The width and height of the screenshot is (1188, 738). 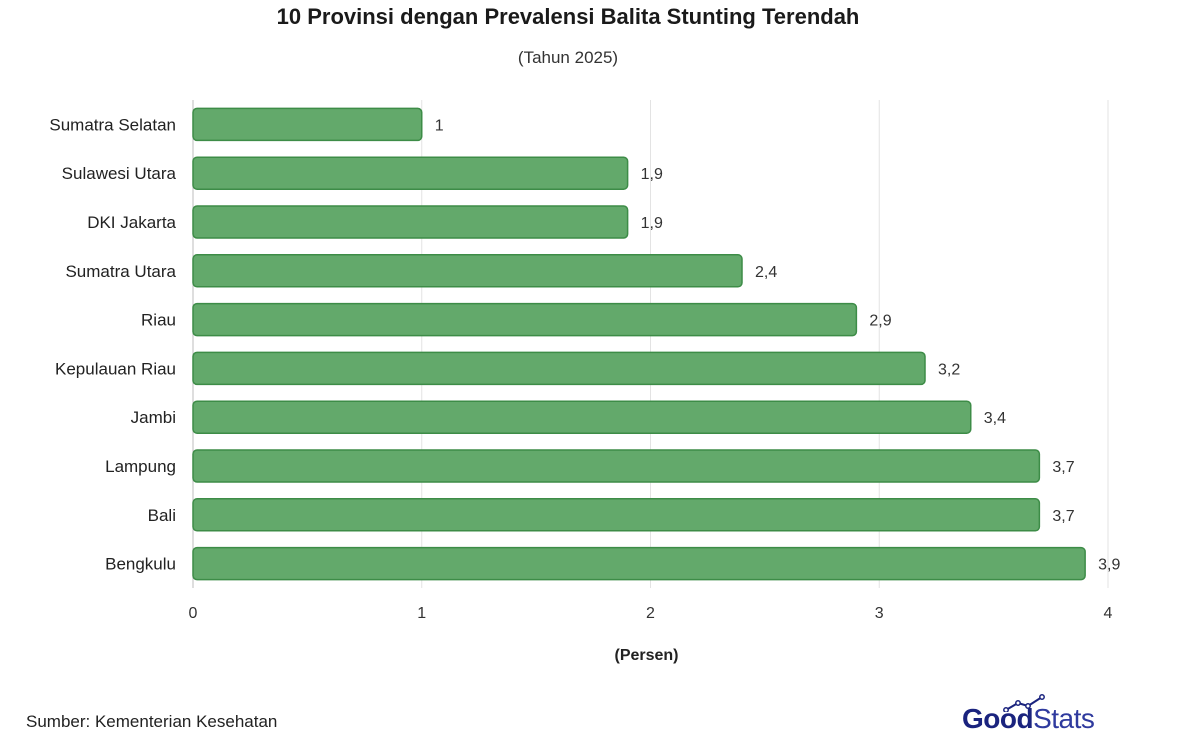 I want to click on category-label: Sulawesi Utara, so click(x=119, y=173).